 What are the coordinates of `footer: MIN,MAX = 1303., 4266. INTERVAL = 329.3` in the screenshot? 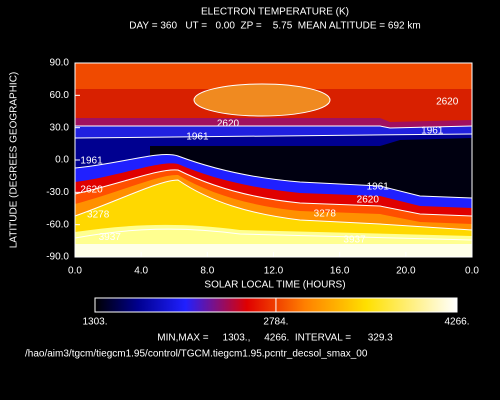 It's located at (275, 338).